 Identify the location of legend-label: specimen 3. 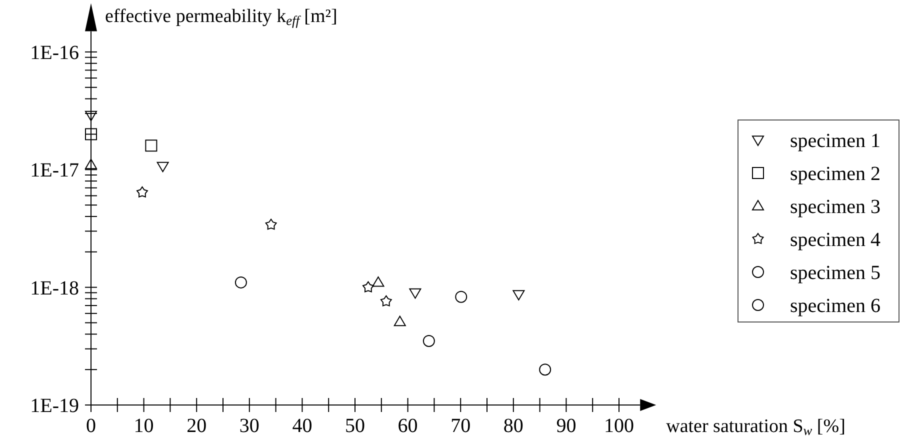
(835, 207).